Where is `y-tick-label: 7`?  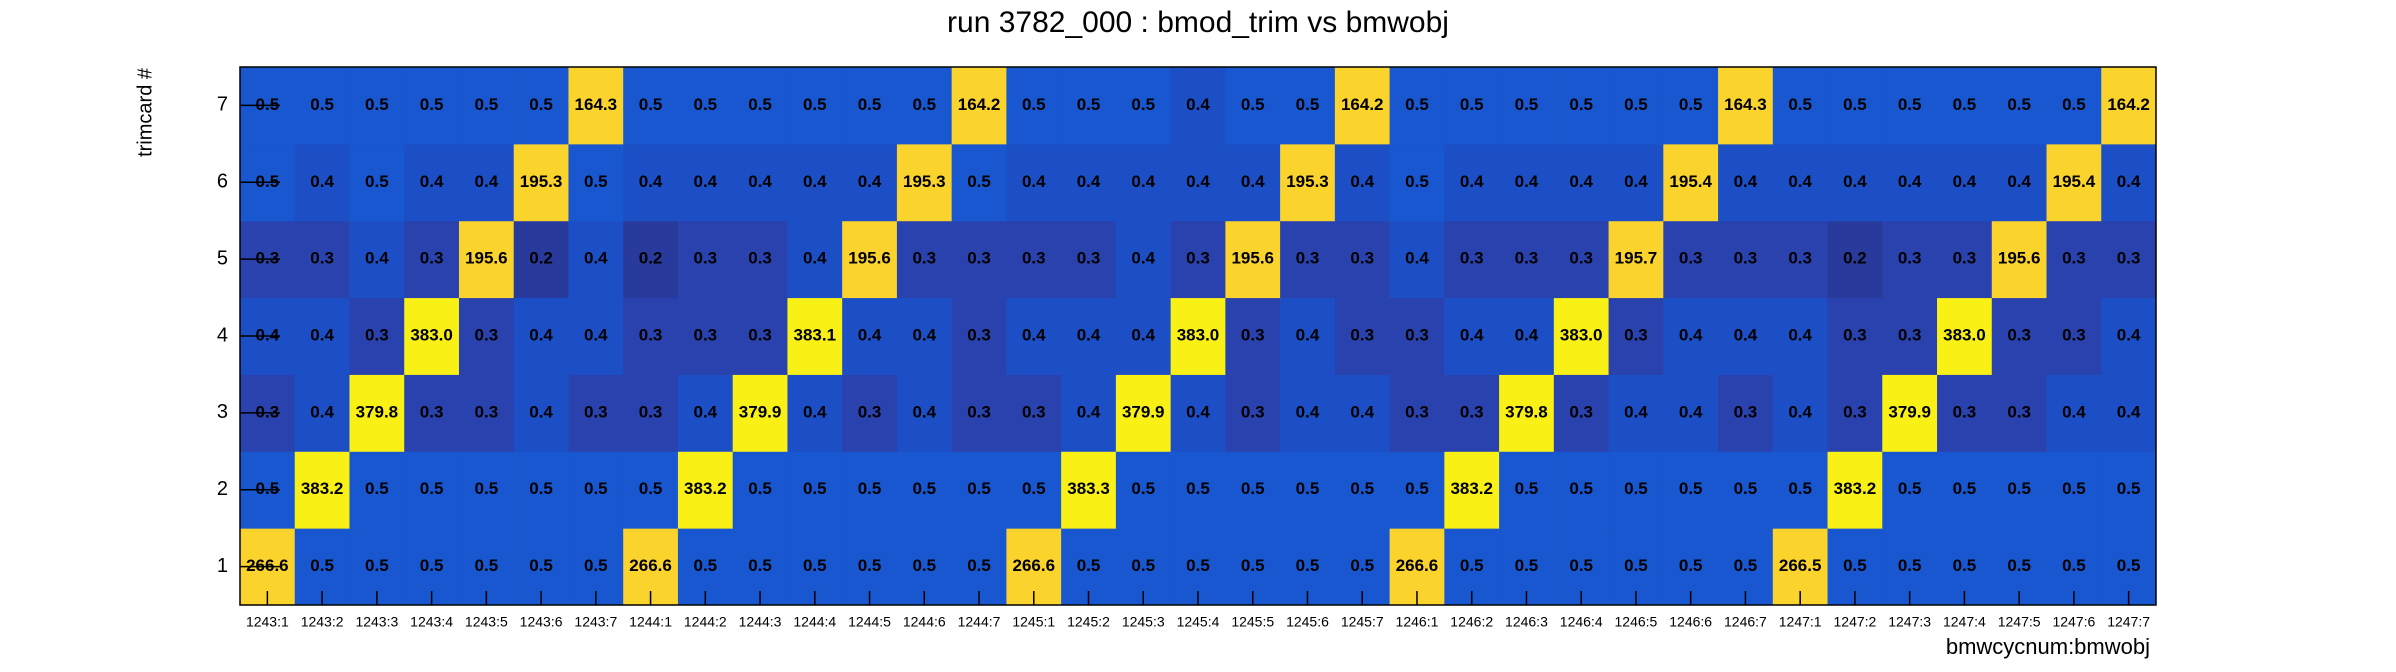 y-tick-label: 7 is located at coordinates (222, 105).